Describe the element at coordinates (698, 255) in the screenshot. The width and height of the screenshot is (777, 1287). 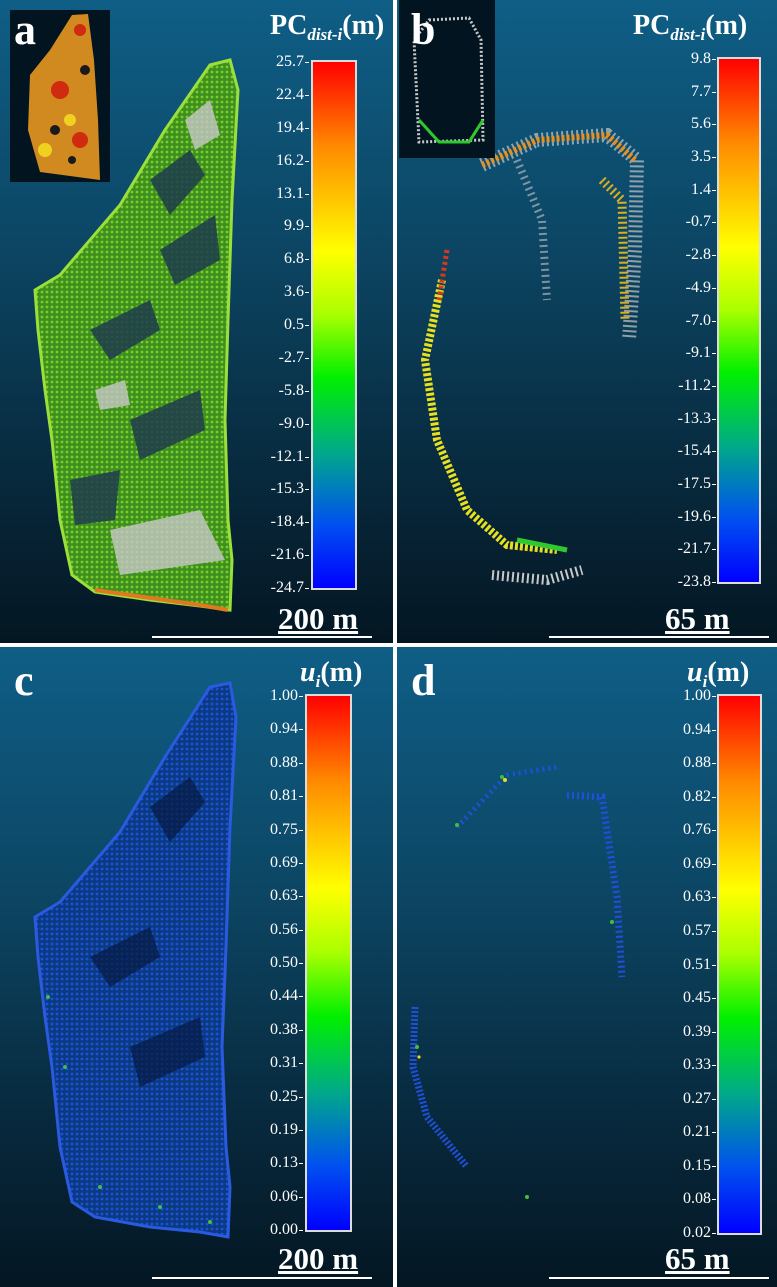
I see `colorbar-tick-label: -2.8` at that location.